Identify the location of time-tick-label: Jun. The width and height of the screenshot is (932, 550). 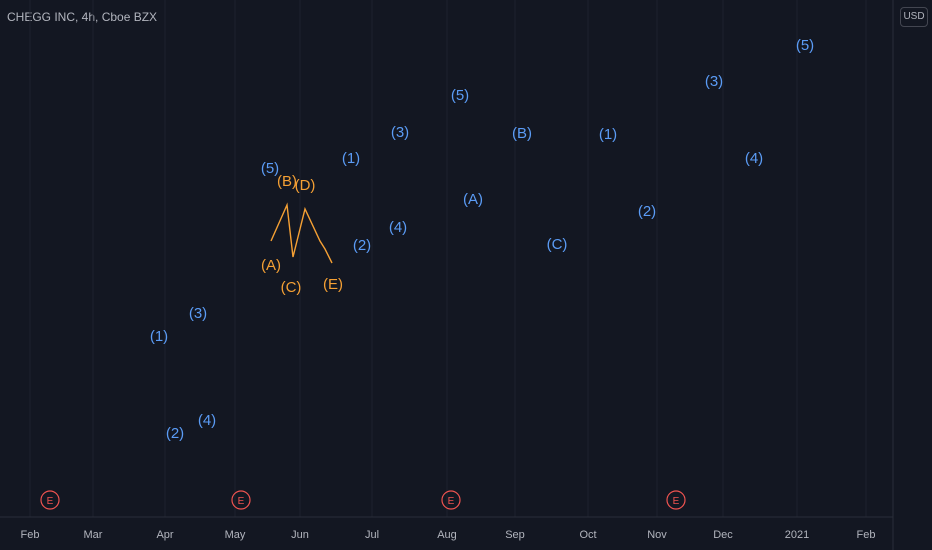
(300, 535).